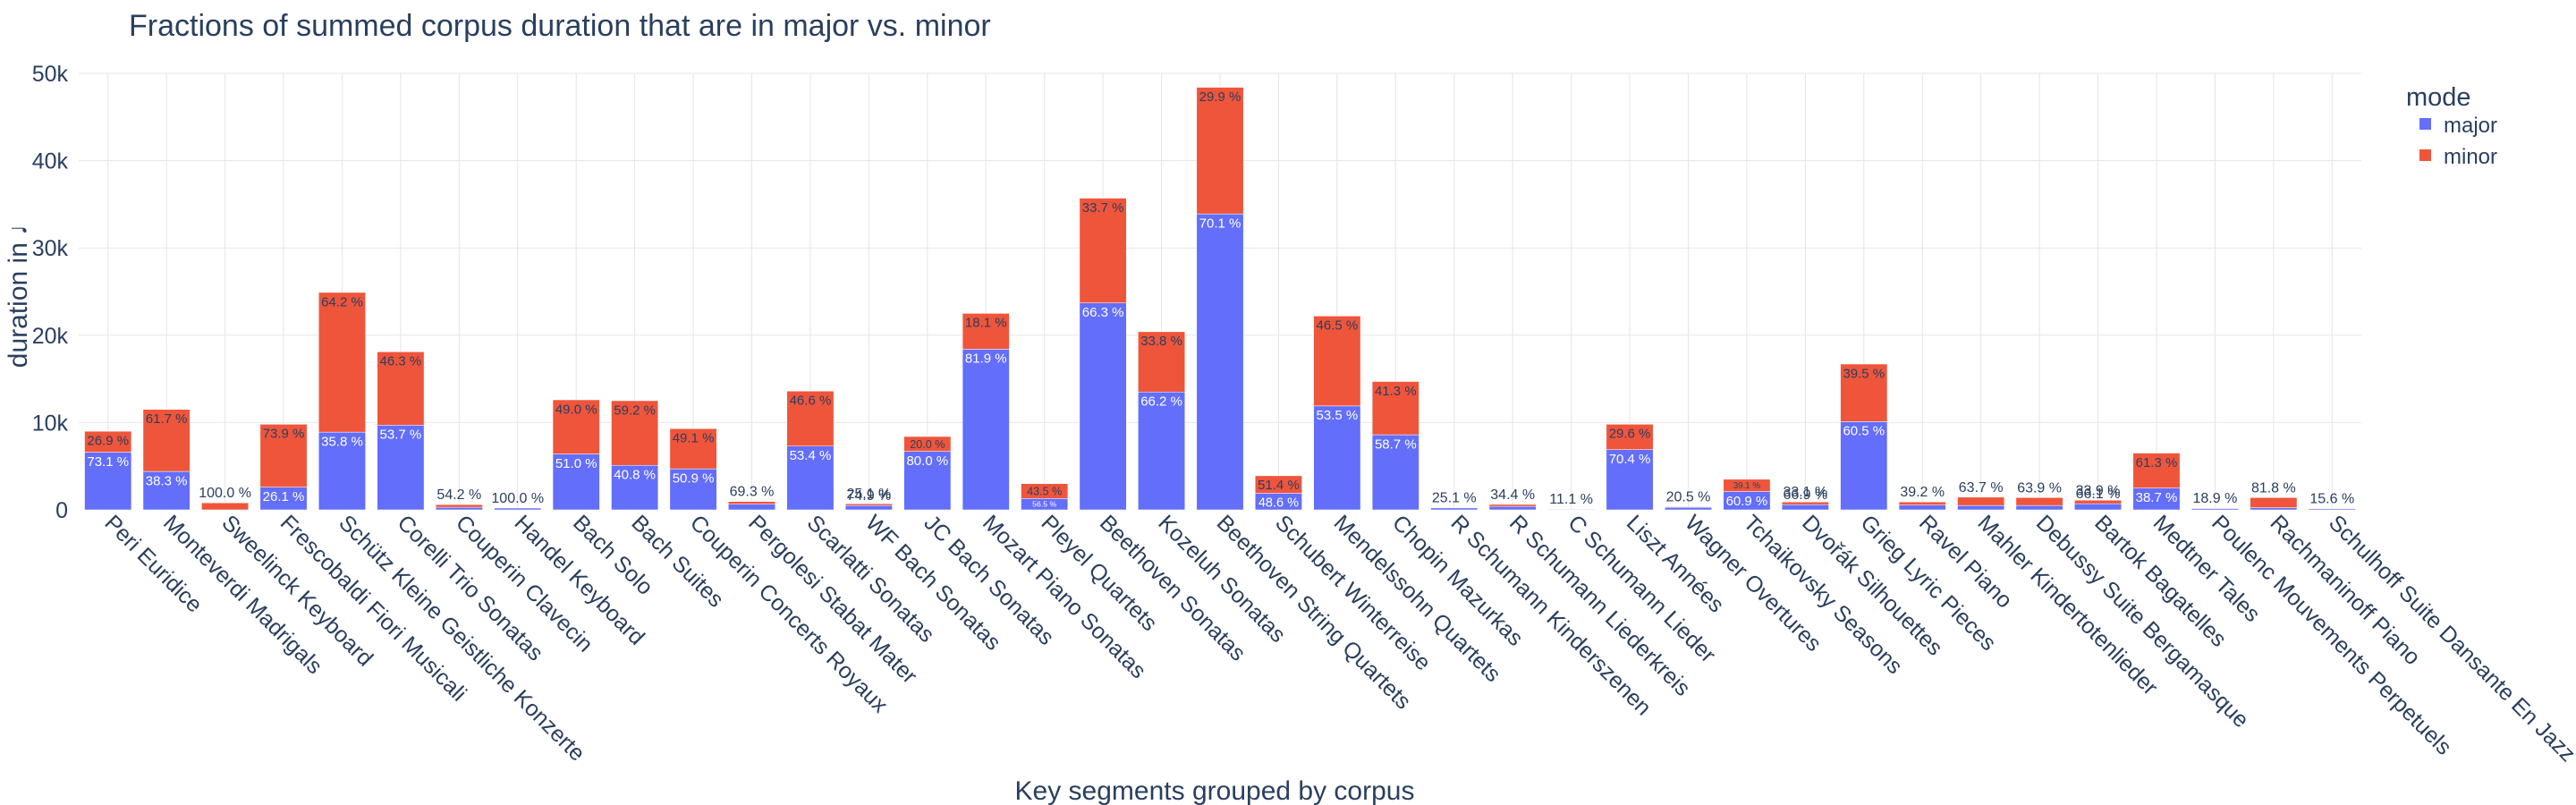 Image resolution: width=2576 pixels, height=805 pixels. What do you see at coordinates (2331, 498) in the screenshot?
I see `data-label-minor: 15.6 %` at bounding box center [2331, 498].